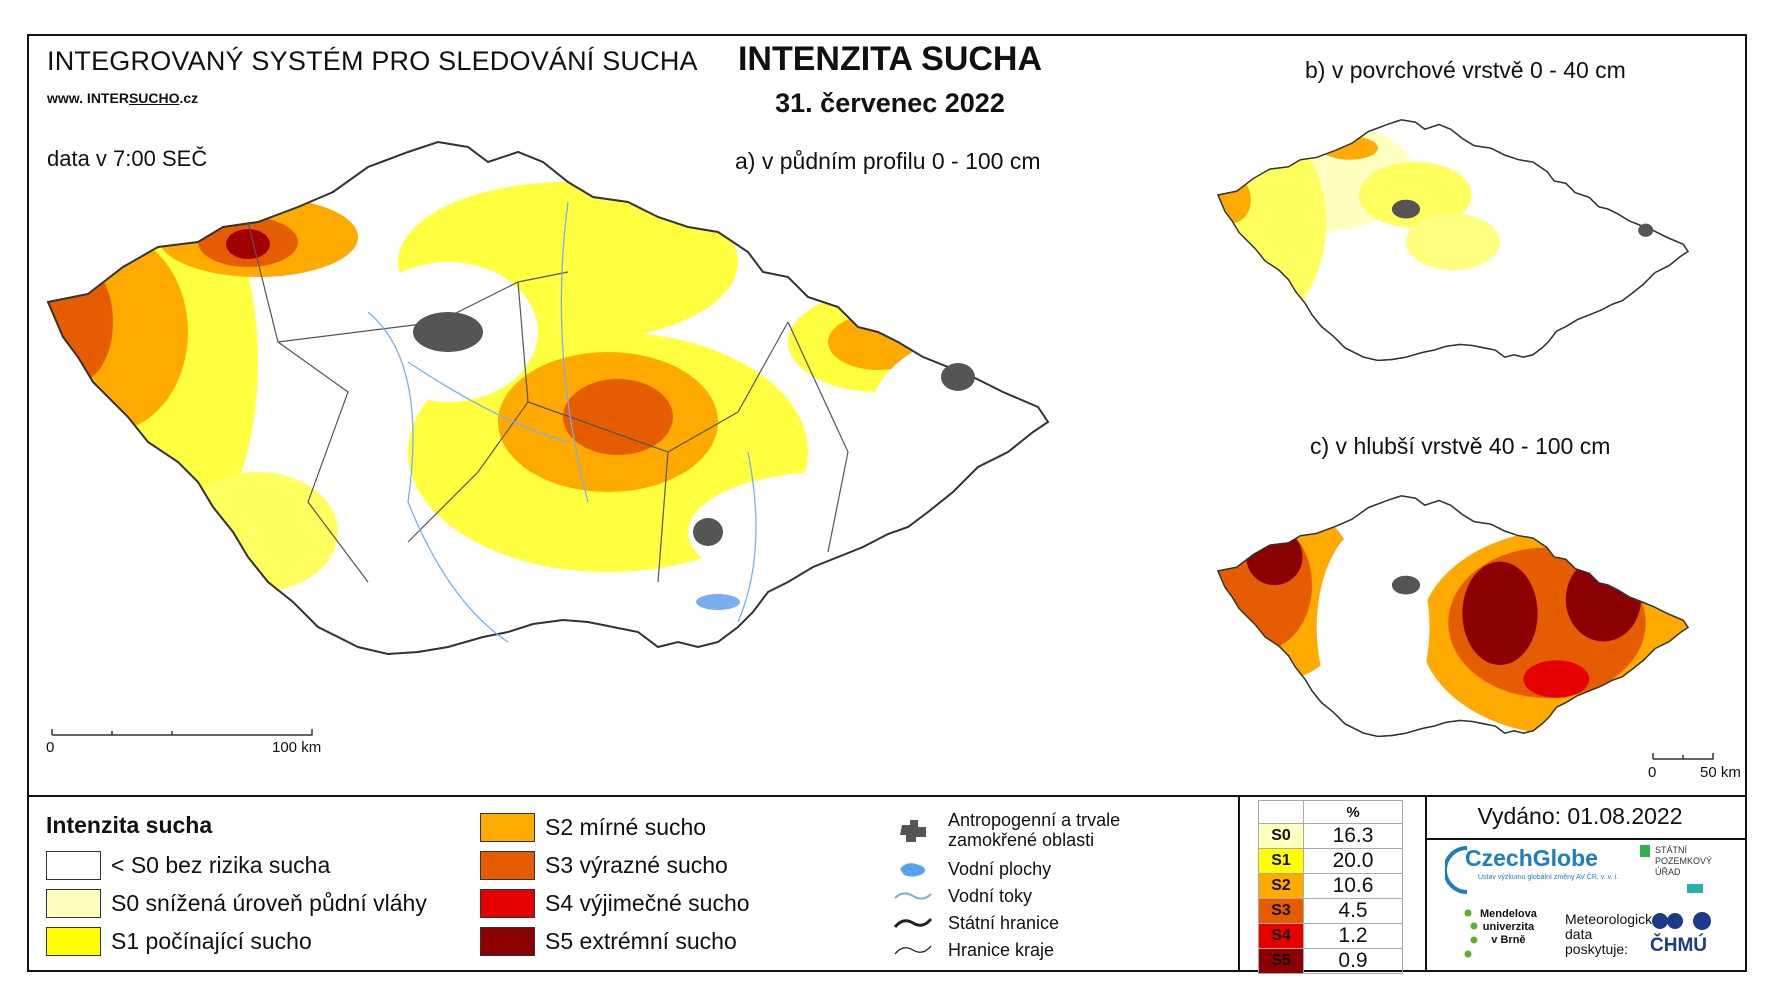 This screenshot has height=1003, width=1772. What do you see at coordinates (1281, 861) in the screenshot?
I see `pct-label: S1` at bounding box center [1281, 861].